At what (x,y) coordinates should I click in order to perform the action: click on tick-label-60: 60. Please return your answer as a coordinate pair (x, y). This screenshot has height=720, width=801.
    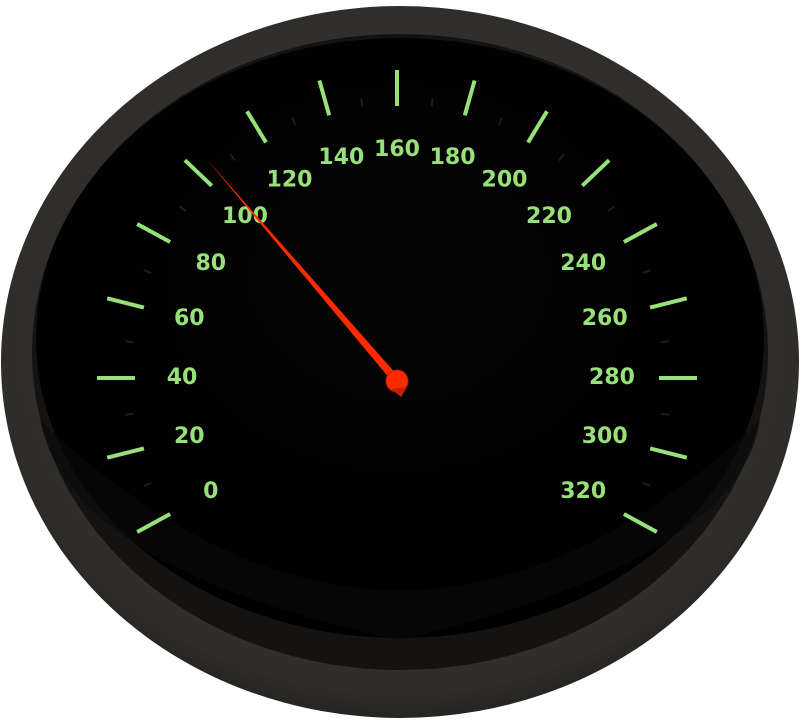
    Looking at the image, I should click on (189, 318).